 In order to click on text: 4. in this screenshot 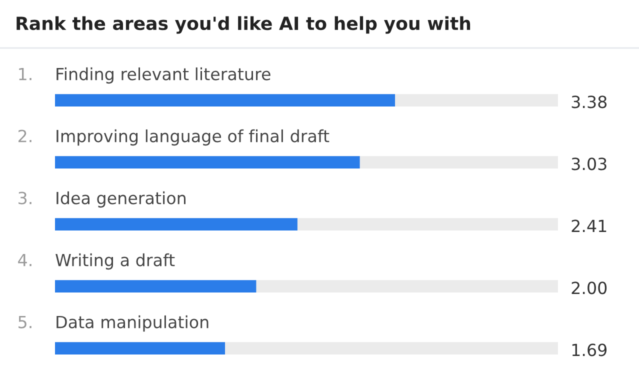, I will do `click(25, 260)`.